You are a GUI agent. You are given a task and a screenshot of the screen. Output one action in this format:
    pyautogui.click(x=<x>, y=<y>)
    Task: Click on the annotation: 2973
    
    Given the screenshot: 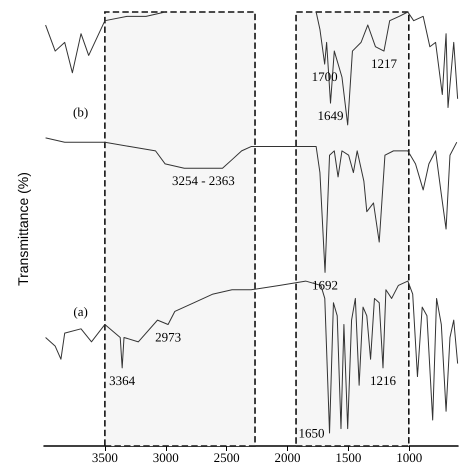 What is the action you would take?
    pyautogui.click(x=168, y=336)
    